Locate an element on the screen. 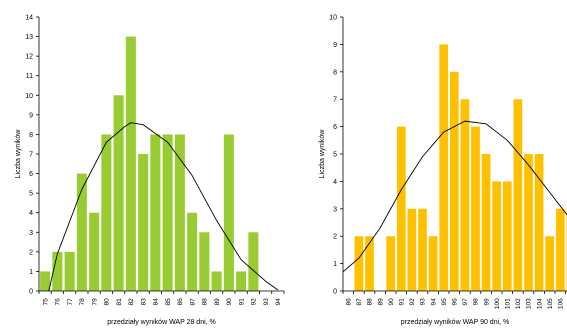 This screenshot has height=329, width=567. x-tick-label: 100 is located at coordinates (497, 303).